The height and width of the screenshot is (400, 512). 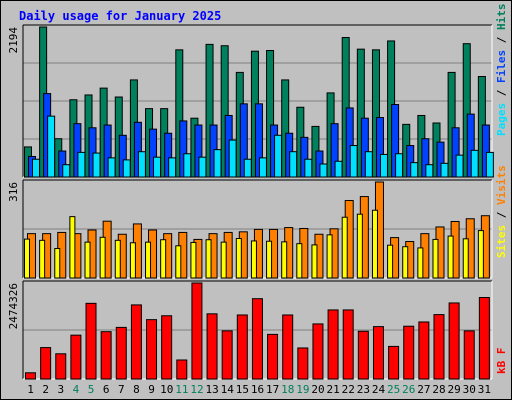 What do you see at coordinates (120, 16) in the screenshot?
I see `chart-title: Daily usage for January 2025` at bounding box center [120, 16].